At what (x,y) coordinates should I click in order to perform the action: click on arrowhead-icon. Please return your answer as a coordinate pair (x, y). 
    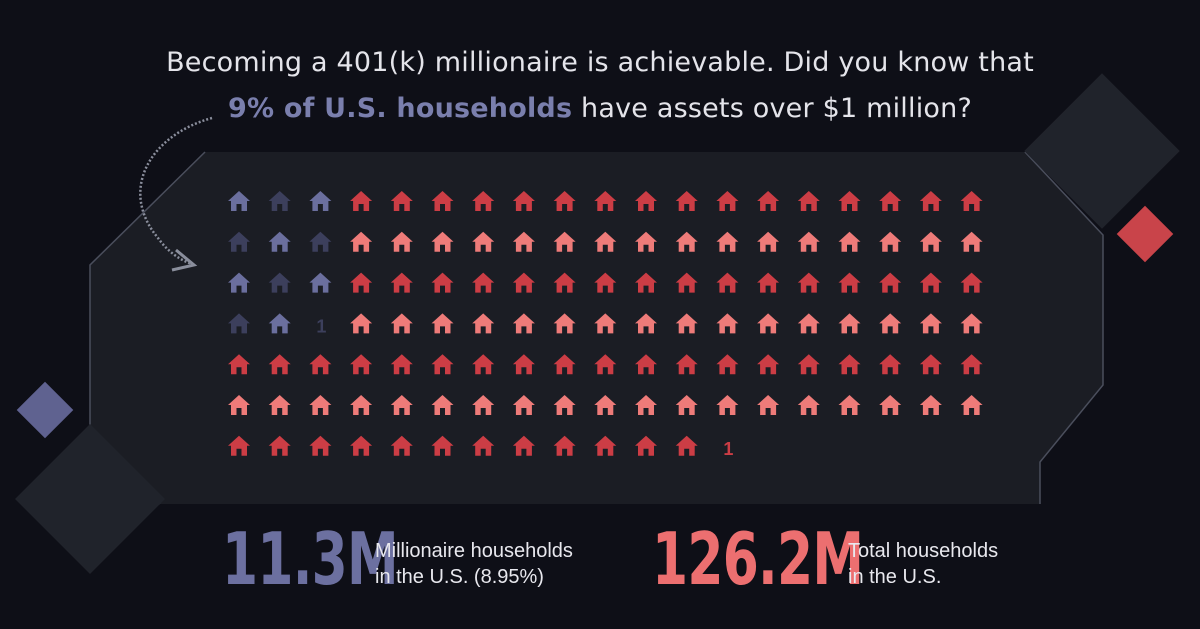
    Looking at the image, I should click on (184, 260).